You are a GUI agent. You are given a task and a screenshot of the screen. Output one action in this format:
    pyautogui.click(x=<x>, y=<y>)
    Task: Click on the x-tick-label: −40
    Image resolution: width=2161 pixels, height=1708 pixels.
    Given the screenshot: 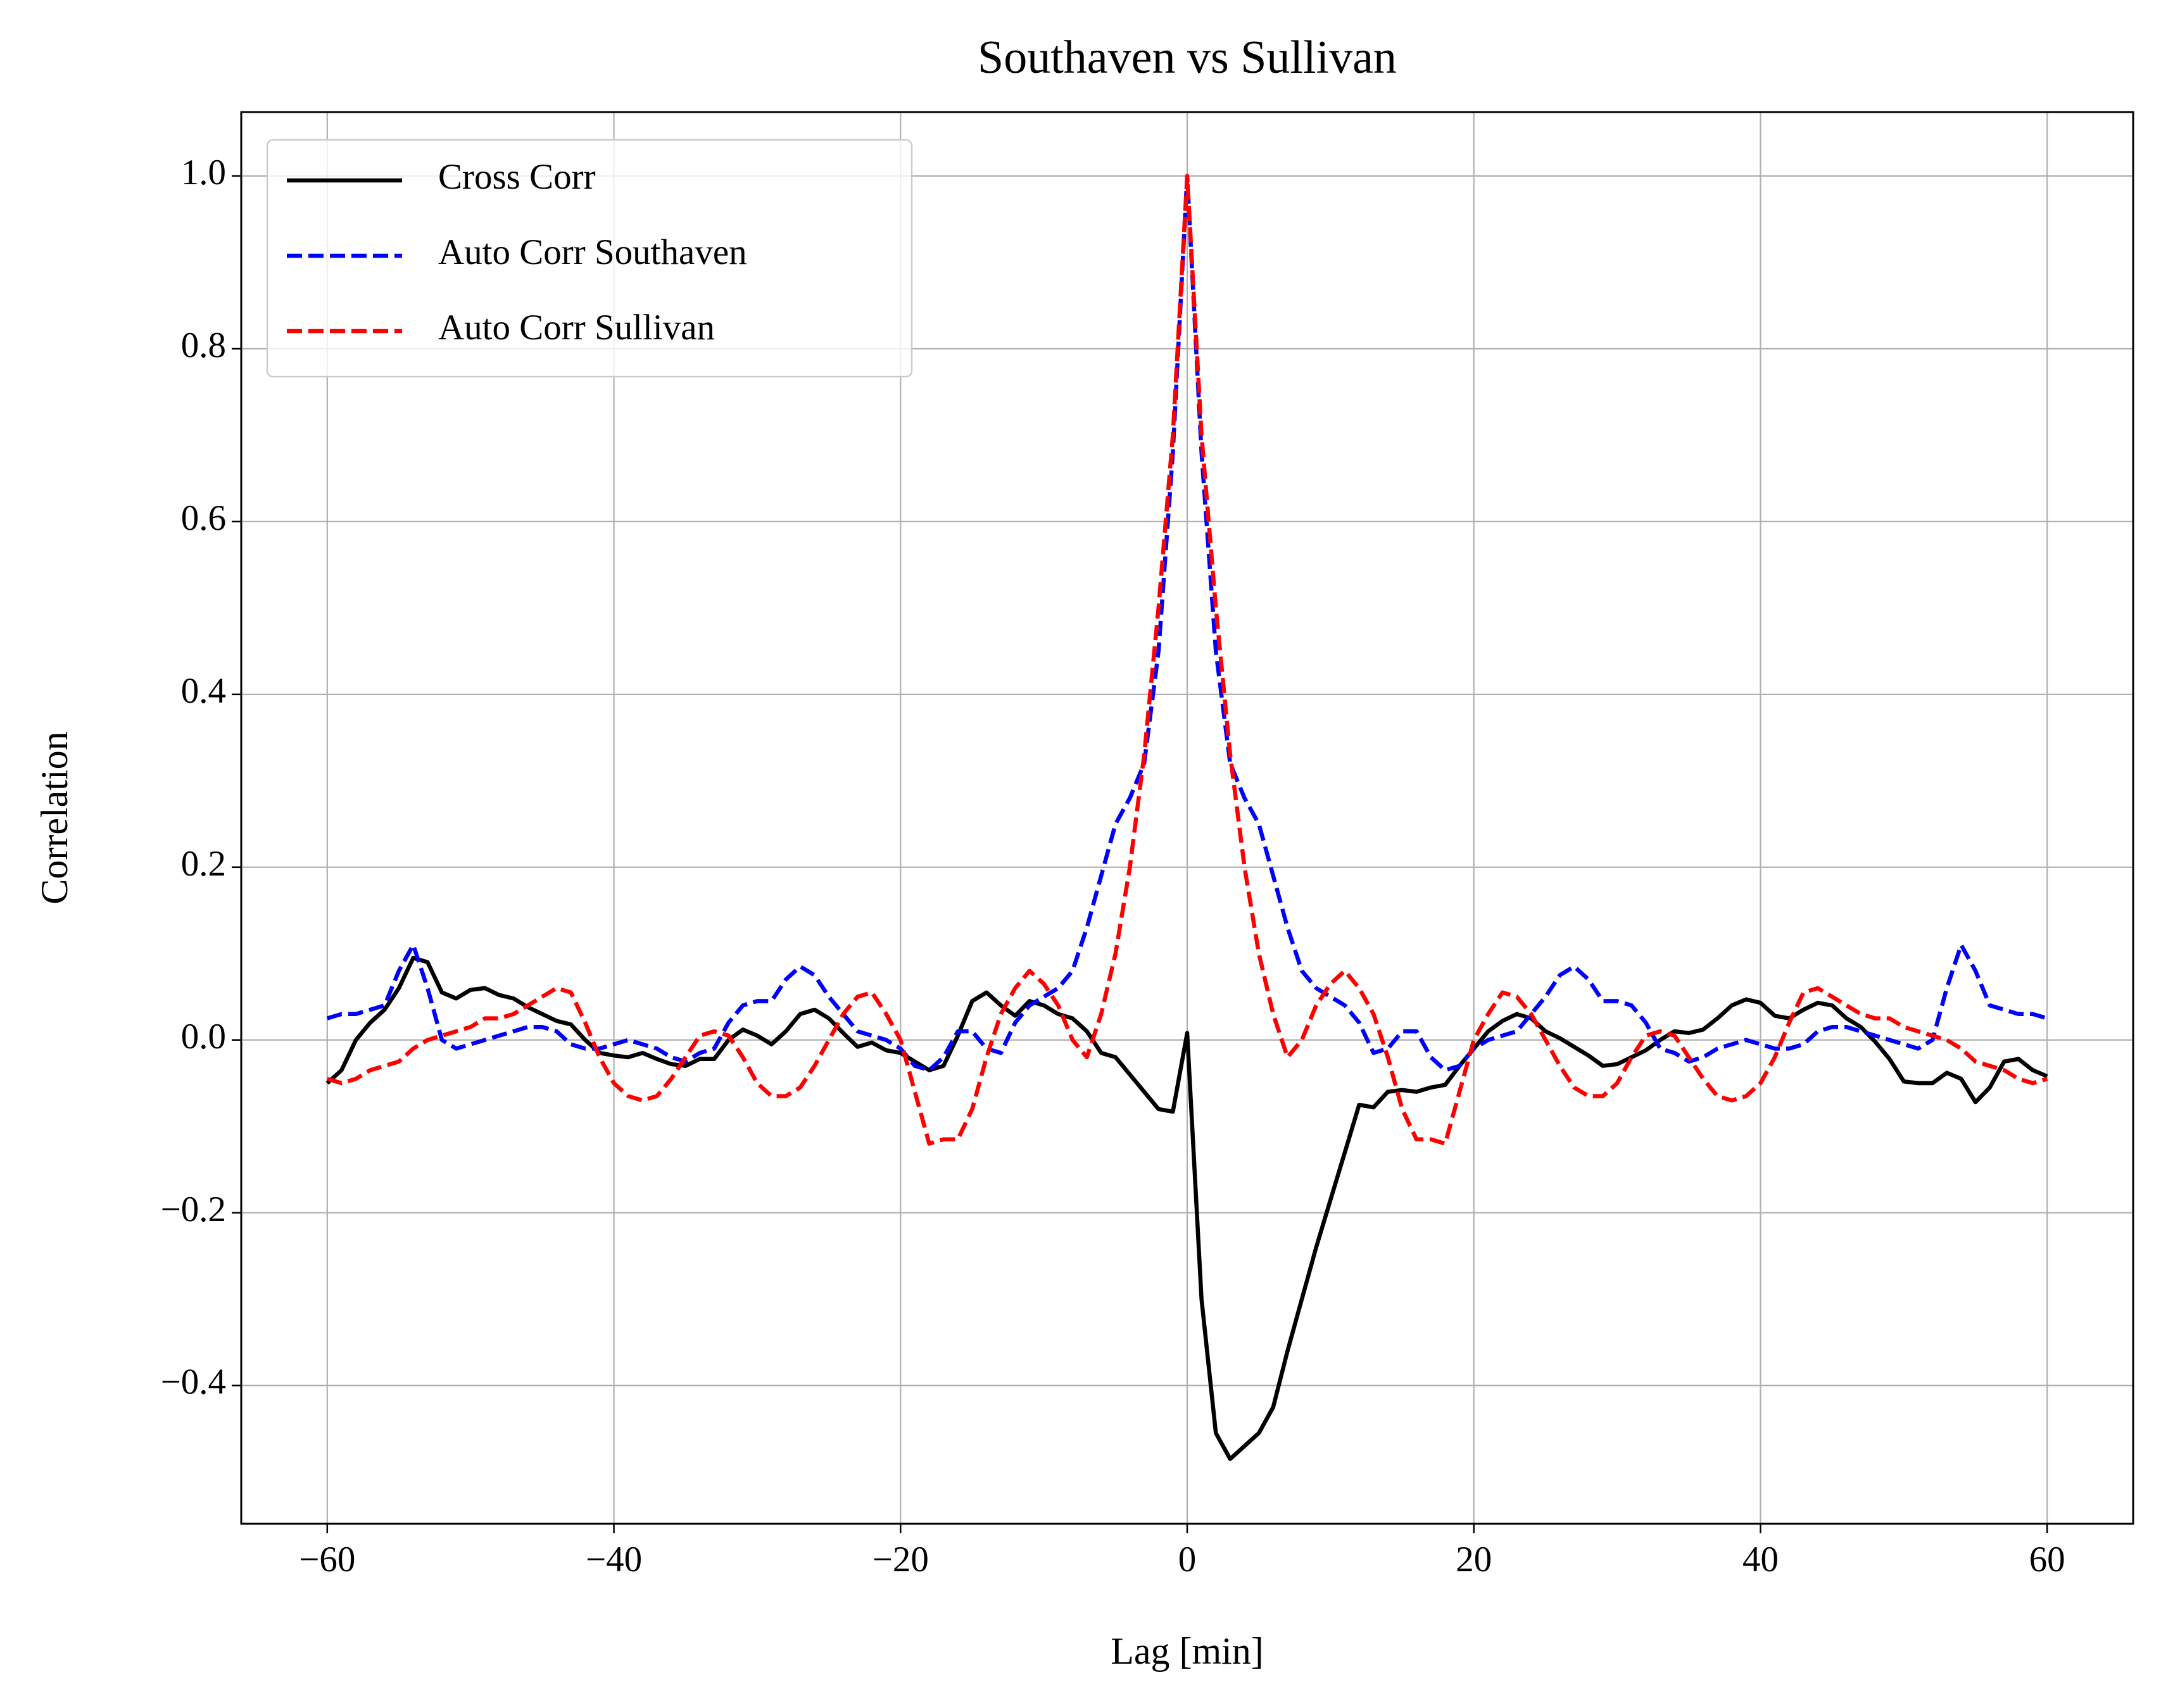 What is the action you would take?
    pyautogui.click(x=614, y=1560)
    